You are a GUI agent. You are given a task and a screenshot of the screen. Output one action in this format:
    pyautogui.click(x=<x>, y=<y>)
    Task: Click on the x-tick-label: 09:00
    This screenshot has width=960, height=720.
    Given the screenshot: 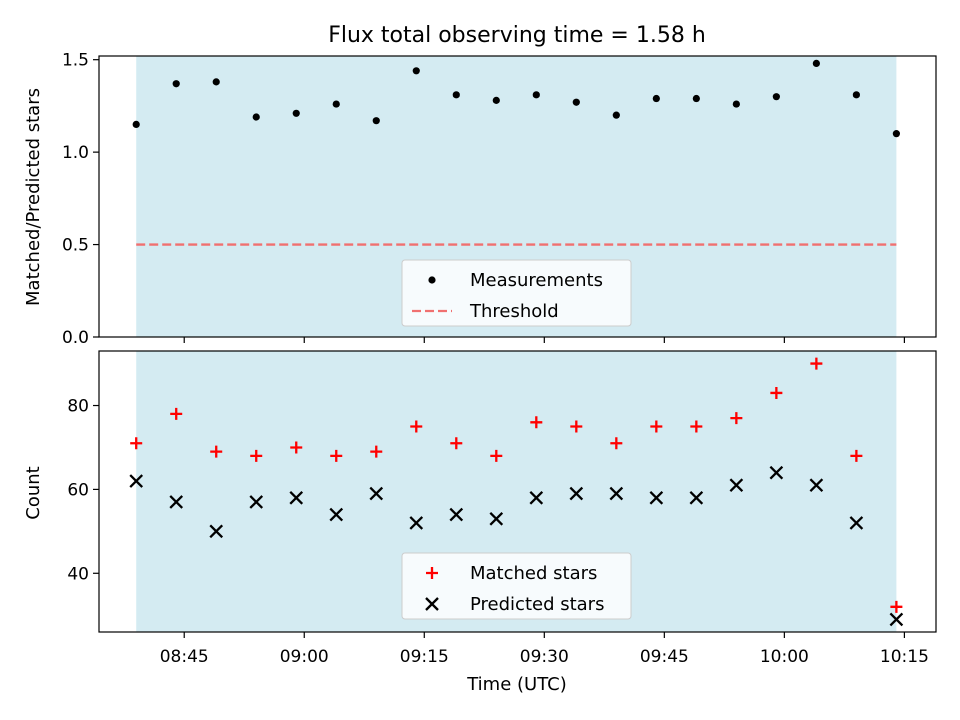 What is the action you would take?
    pyautogui.click(x=304, y=657)
    